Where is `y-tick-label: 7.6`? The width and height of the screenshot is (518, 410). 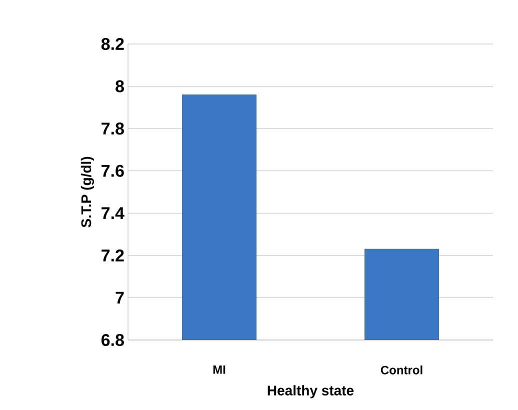
y-tick-label: 7.6 is located at coordinates (113, 170).